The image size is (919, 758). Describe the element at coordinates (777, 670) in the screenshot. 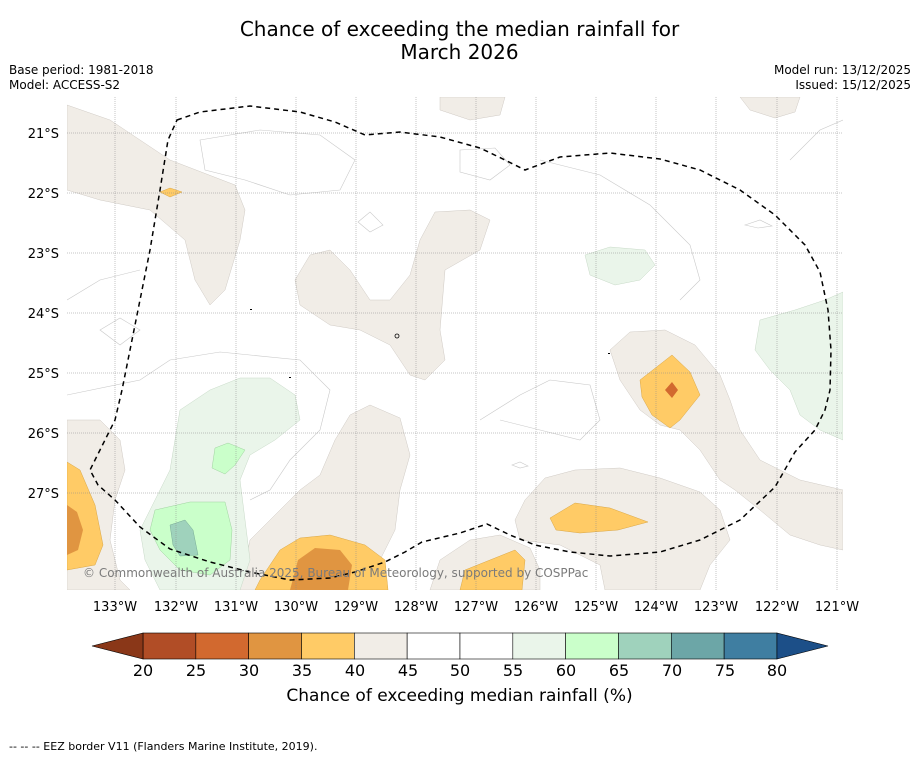

I see `colorbar-tick: 80` at that location.